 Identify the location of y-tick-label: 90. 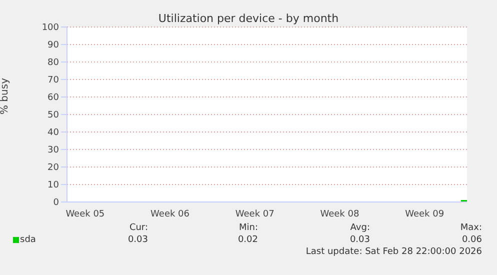
(54, 45).